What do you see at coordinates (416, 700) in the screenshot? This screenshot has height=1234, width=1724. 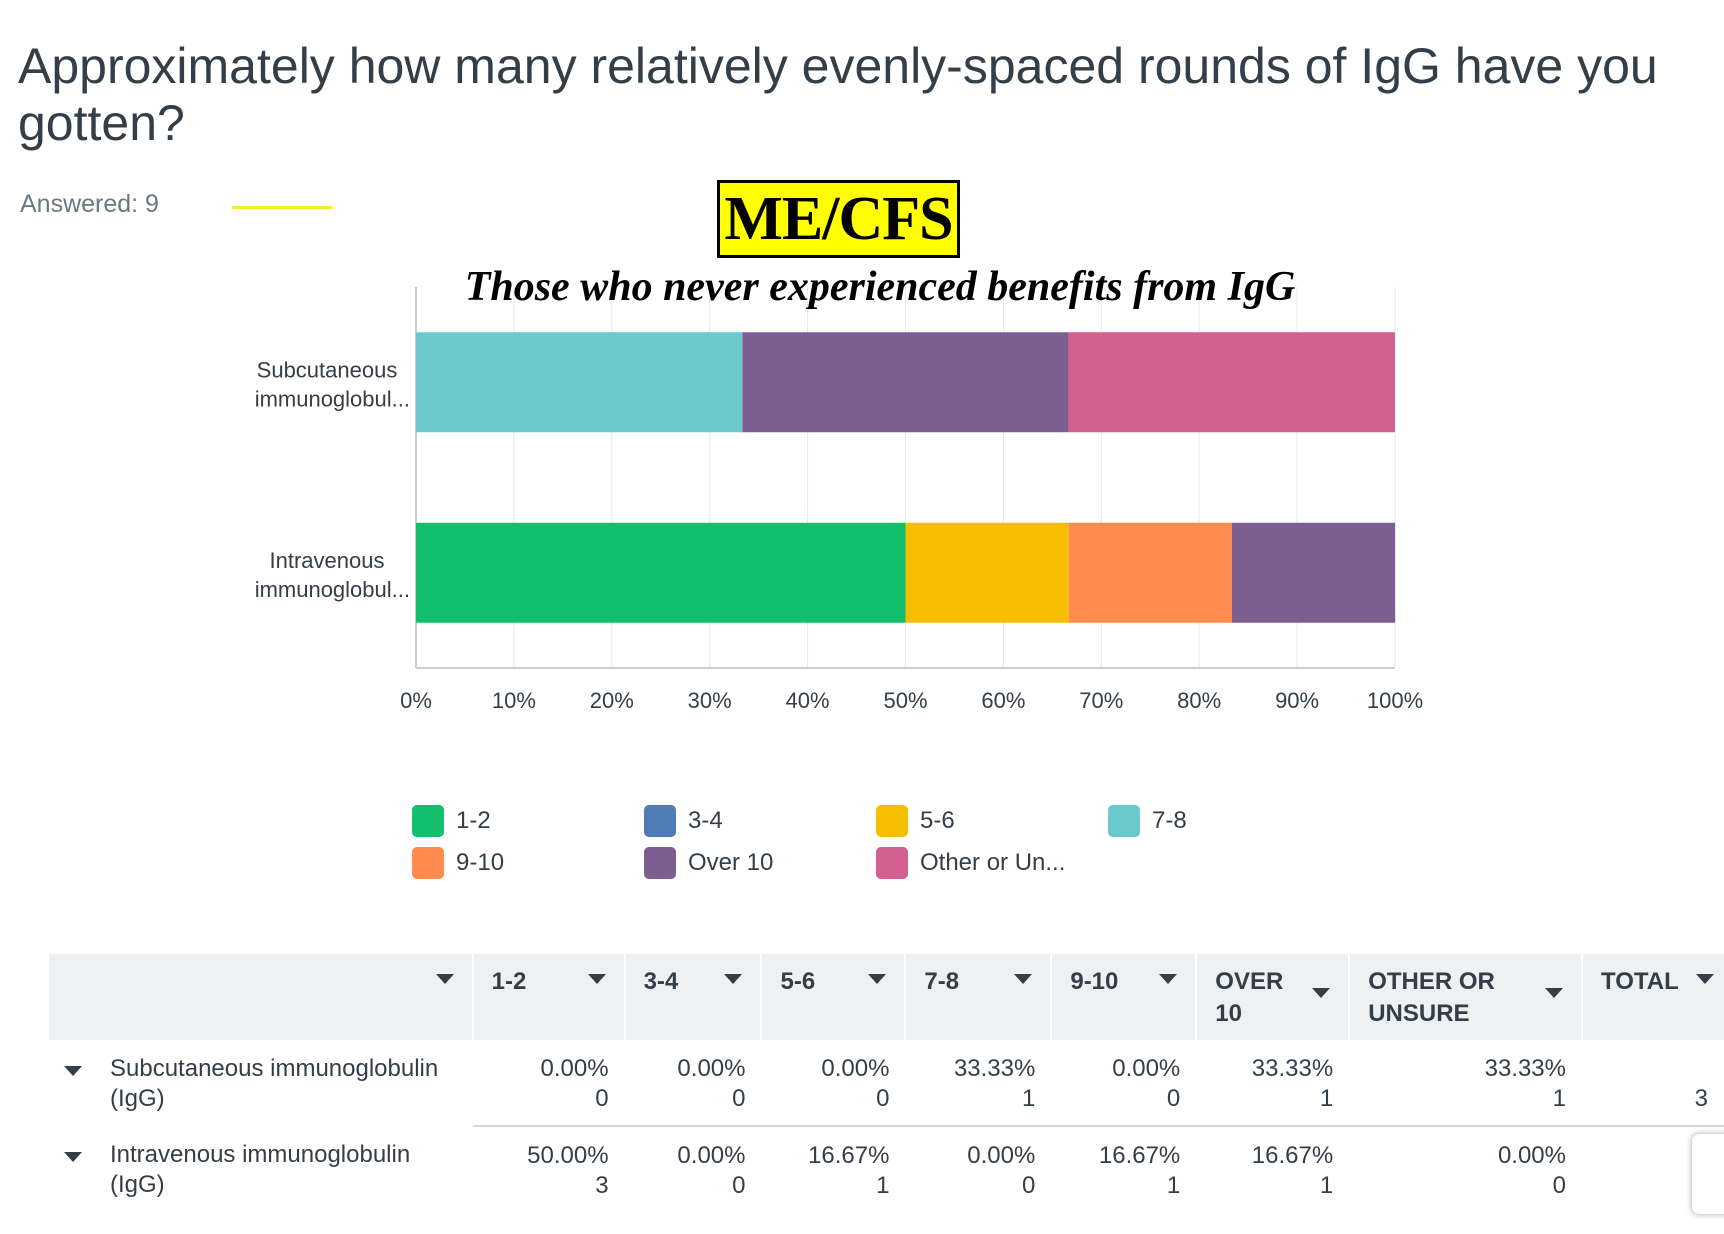 I see `x-tick-label: 0%` at bounding box center [416, 700].